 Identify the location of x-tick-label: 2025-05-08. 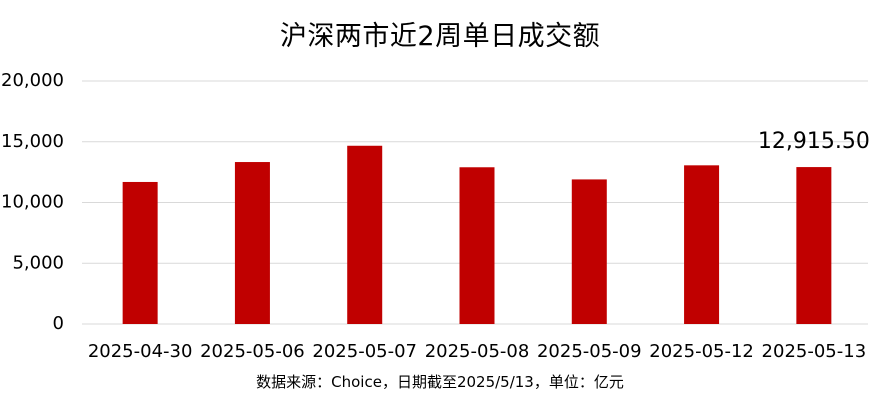
(477, 351).